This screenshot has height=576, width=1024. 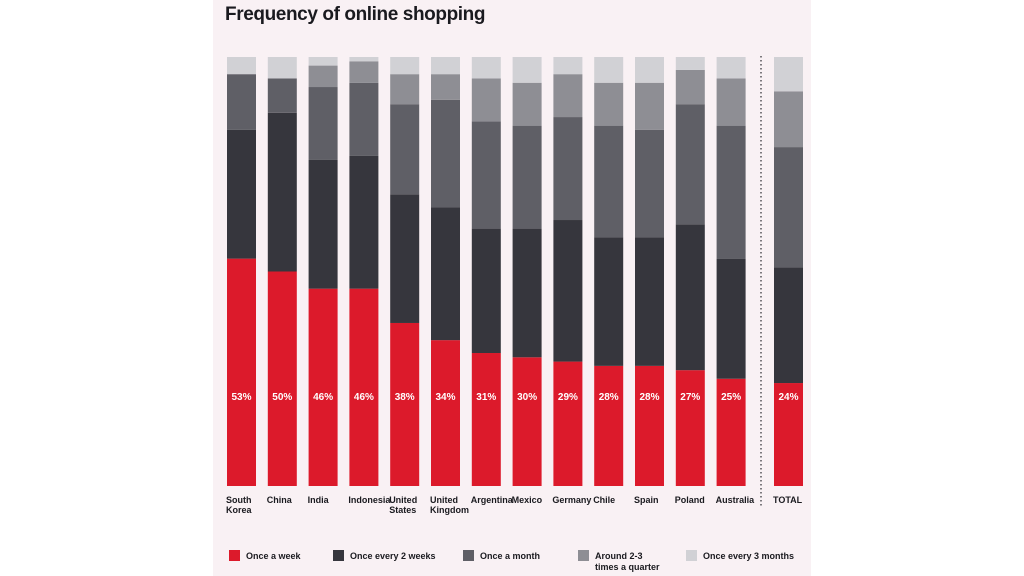 What do you see at coordinates (788, 500) in the screenshot?
I see `category-label: TOTAL` at bounding box center [788, 500].